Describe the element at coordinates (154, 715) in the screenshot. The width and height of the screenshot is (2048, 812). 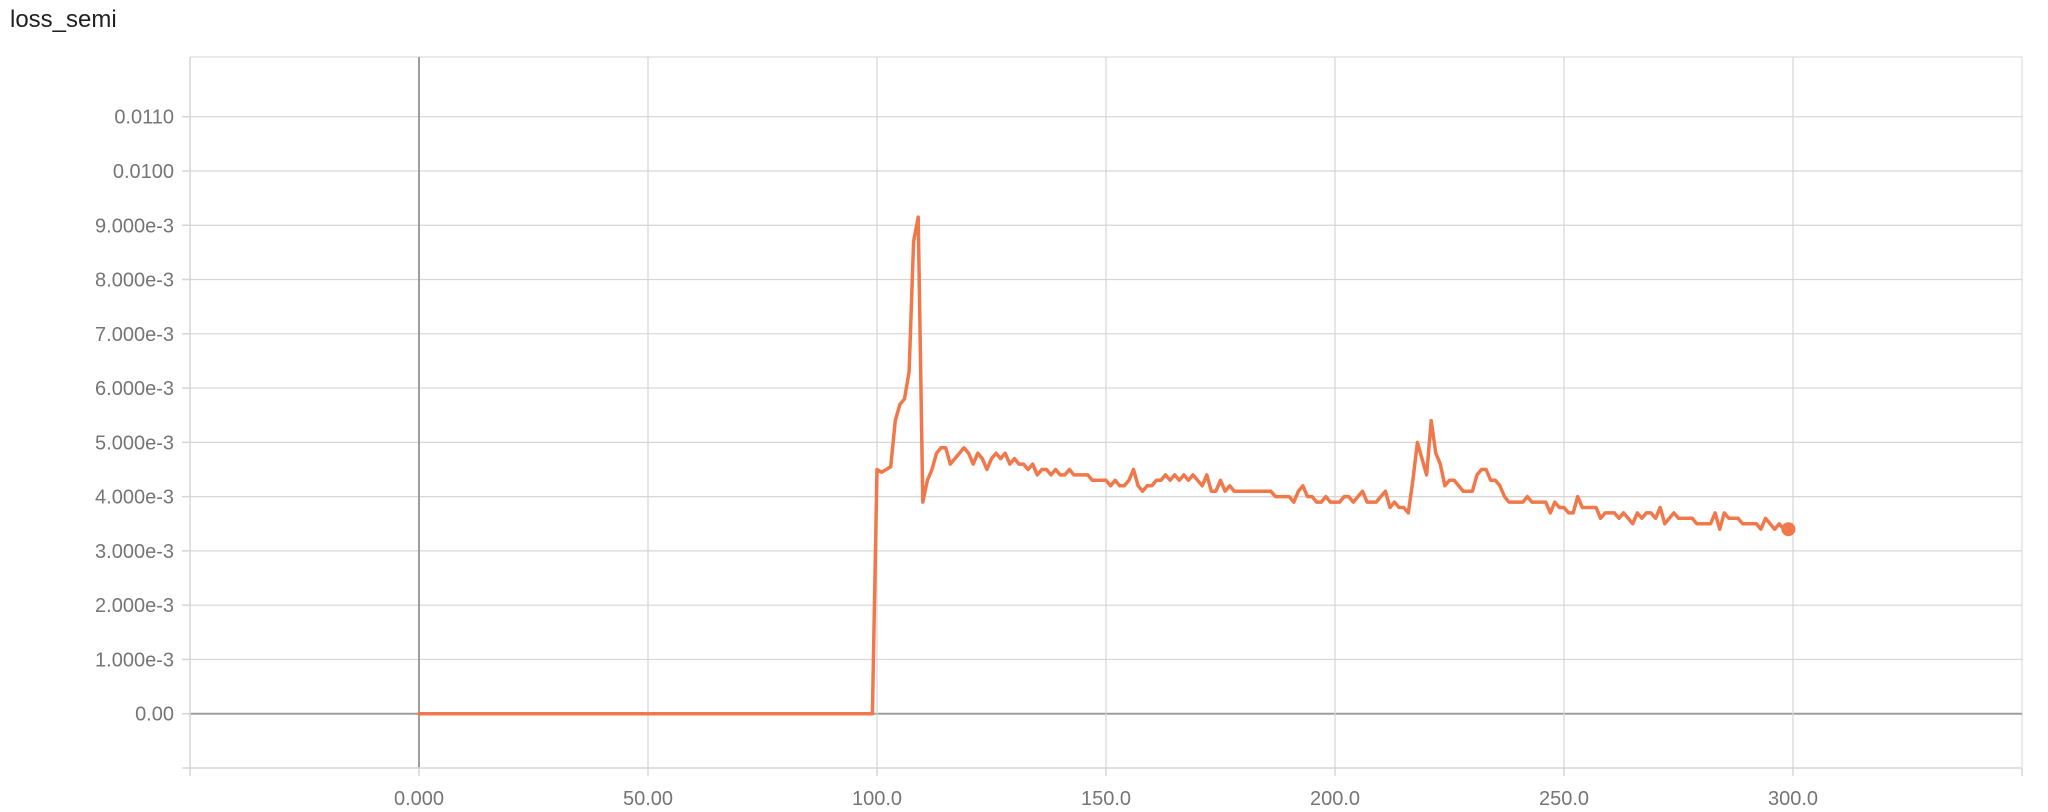
I see `y-tick-label: 0.00` at that location.